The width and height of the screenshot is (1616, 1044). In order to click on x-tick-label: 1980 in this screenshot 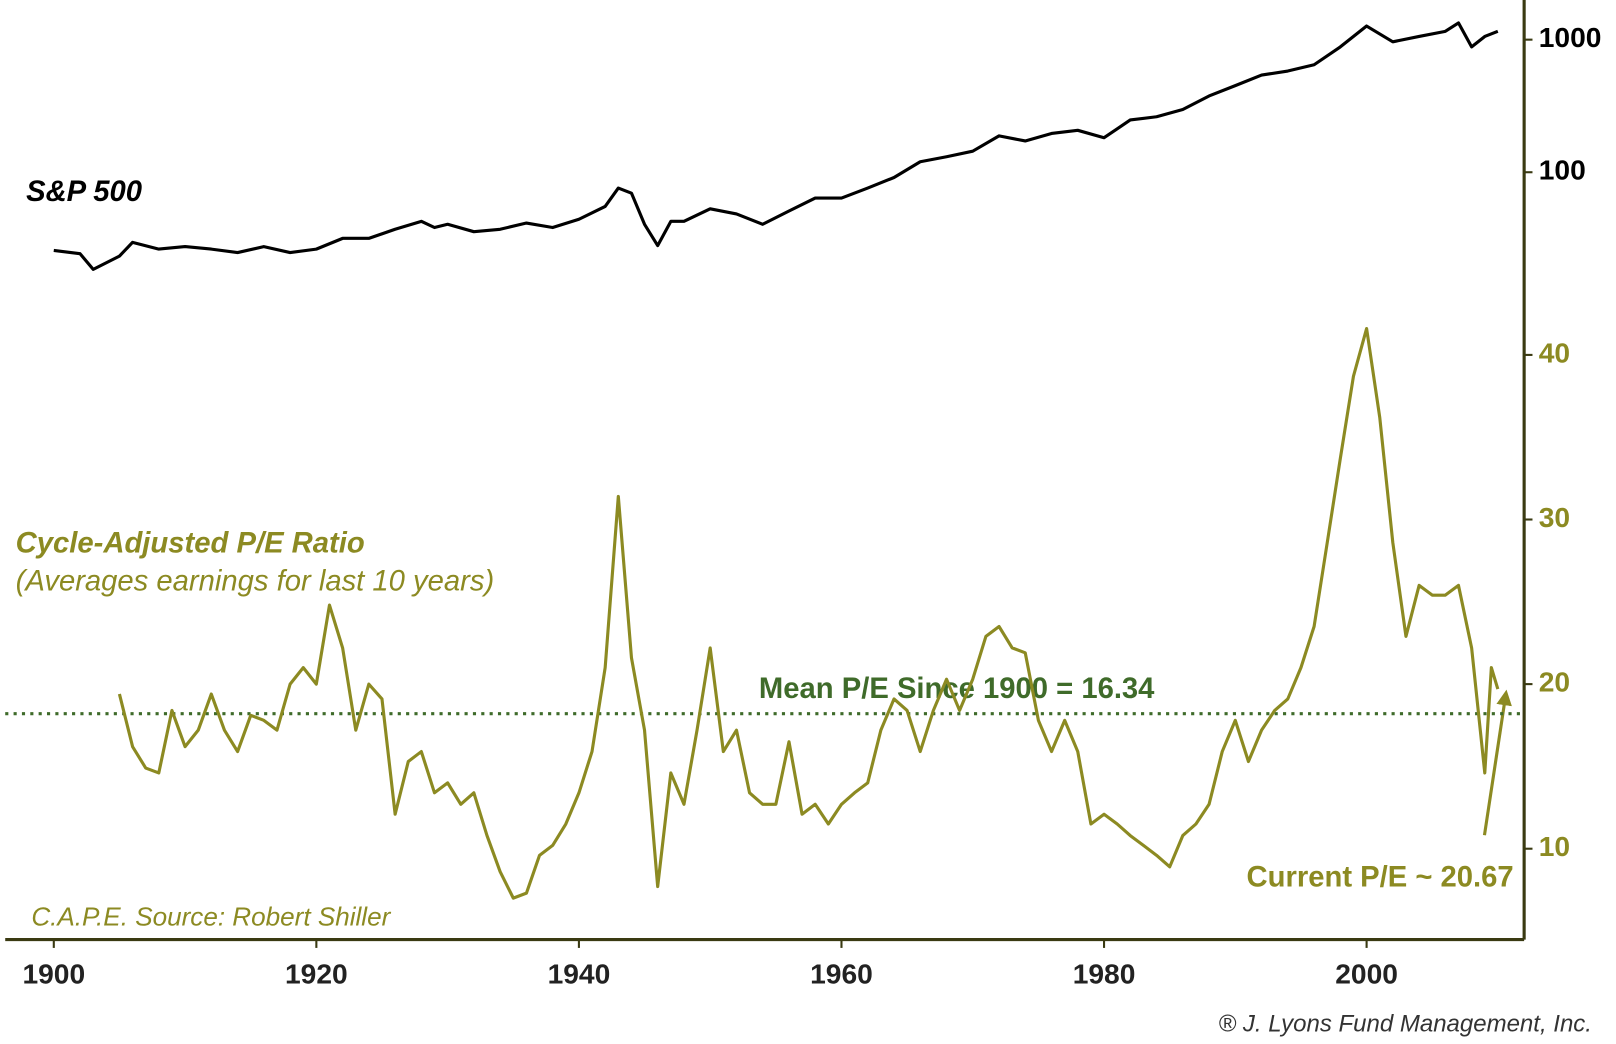, I will do `click(1104, 974)`.